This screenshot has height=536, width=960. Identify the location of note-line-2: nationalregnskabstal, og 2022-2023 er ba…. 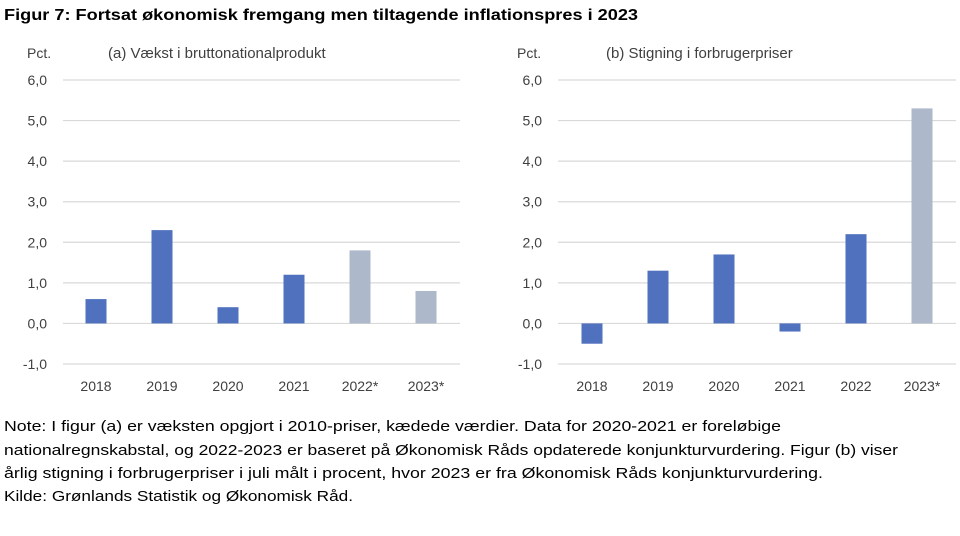
(451, 450).